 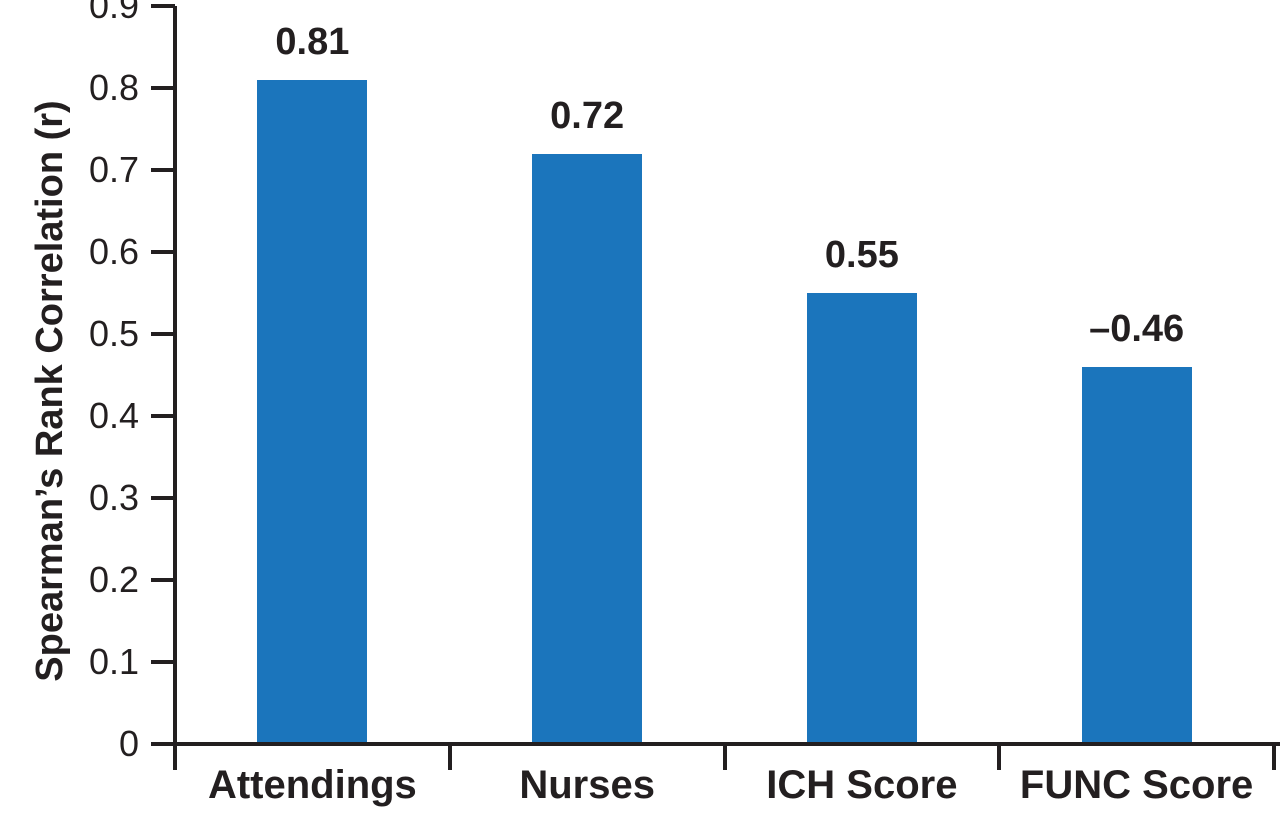 What do you see at coordinates (861, 517) in the screenshot?
I see `bar-ich-score` at bounding box center [861, 517].